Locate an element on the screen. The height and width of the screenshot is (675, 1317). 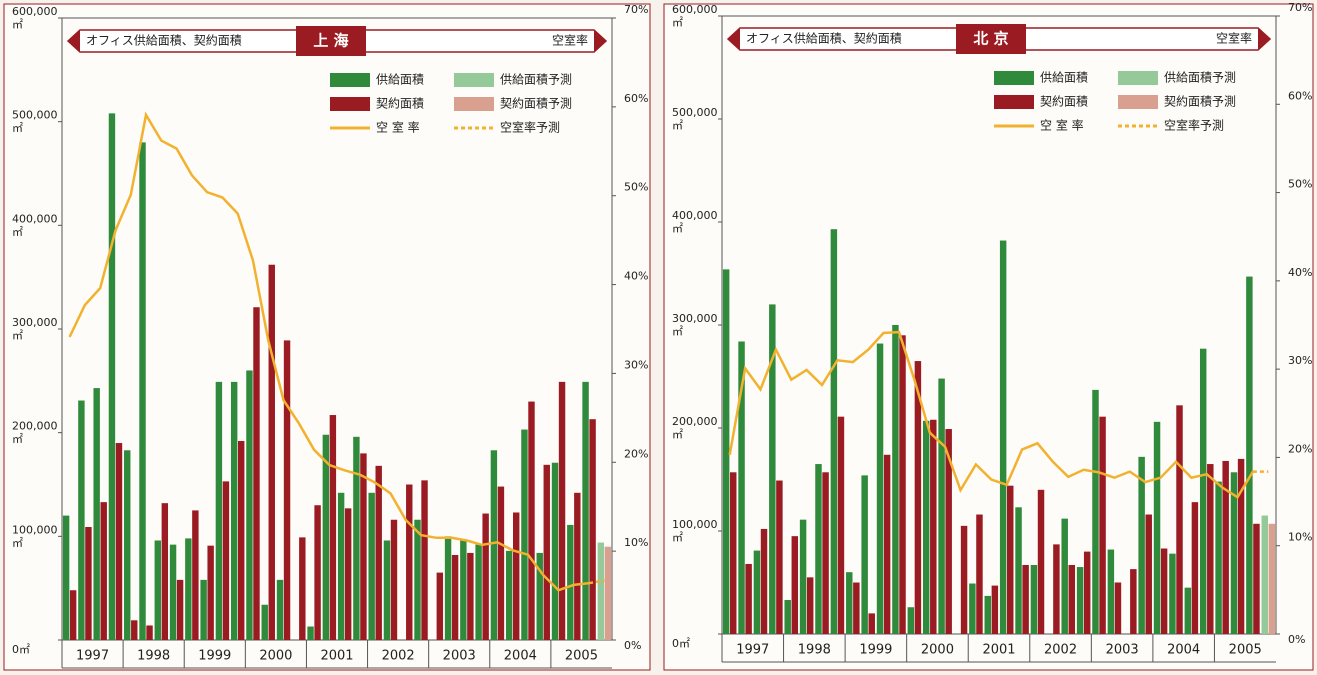
legend-label: 供給面積予測 is located at coordinates (536, 79).